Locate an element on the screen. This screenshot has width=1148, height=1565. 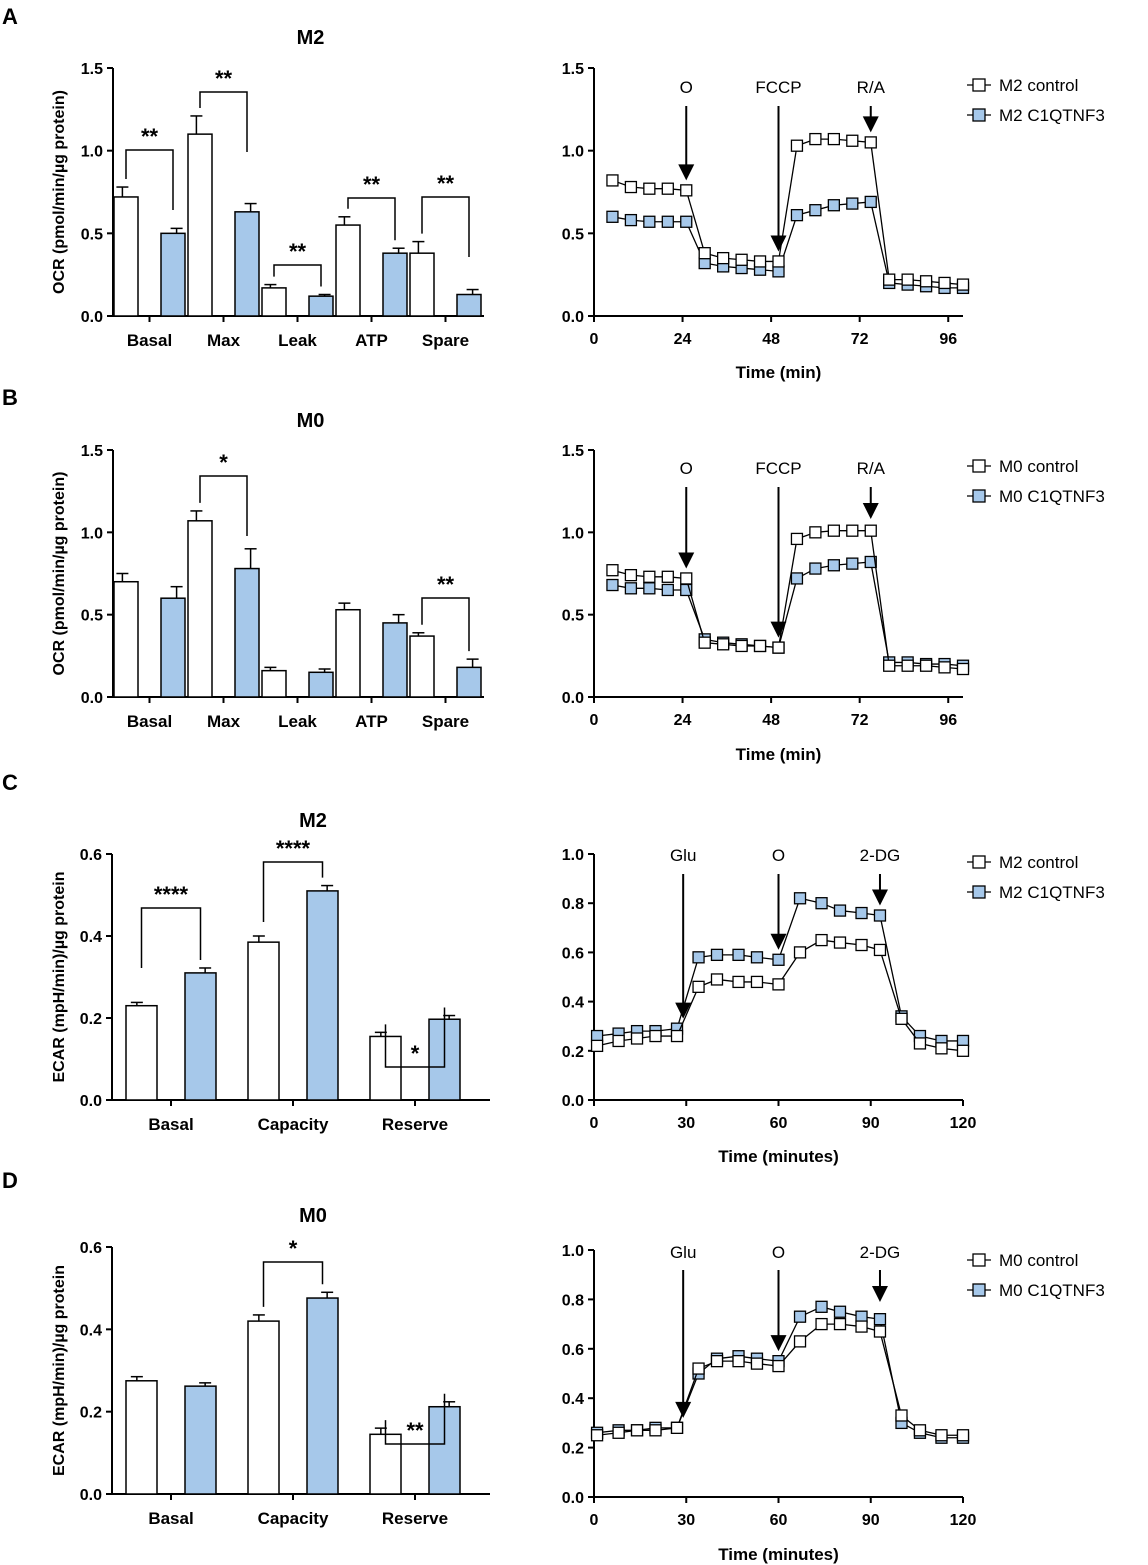
x-tick-label: 60 is located at coordinates (779, 1123).